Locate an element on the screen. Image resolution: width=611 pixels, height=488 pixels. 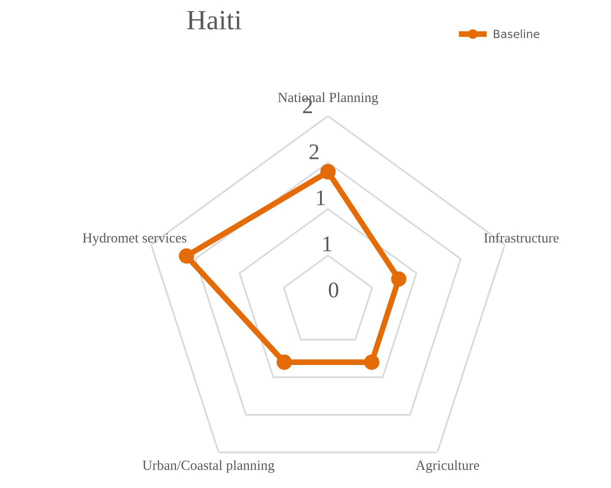
spoke-label: Urban/Coastal planning is located at coordinates (208, 466).